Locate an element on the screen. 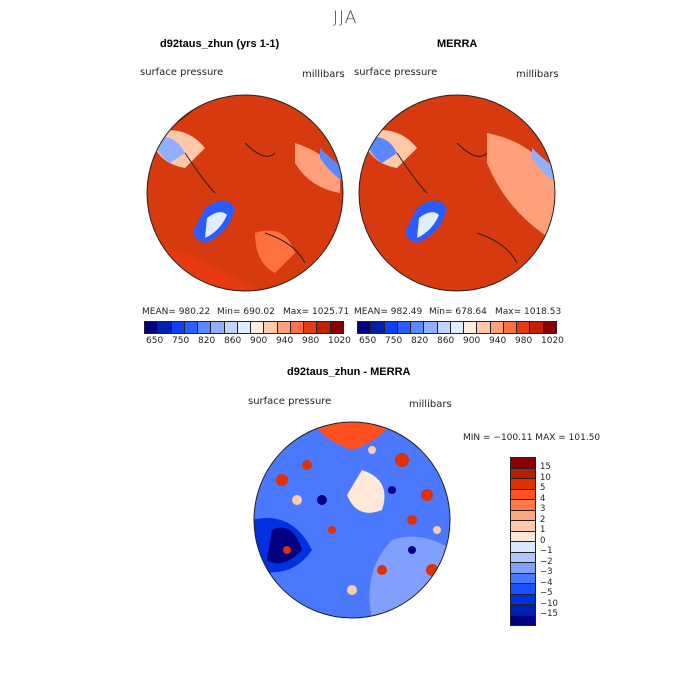 Image resolution: width=700 pixels, height=700 pixels. diff-colorbar-labels: 15 10 5 4 3 2 1 0 −1 −2 −3 −4 −5 −10 −15 is located at coordinates (549, 541).